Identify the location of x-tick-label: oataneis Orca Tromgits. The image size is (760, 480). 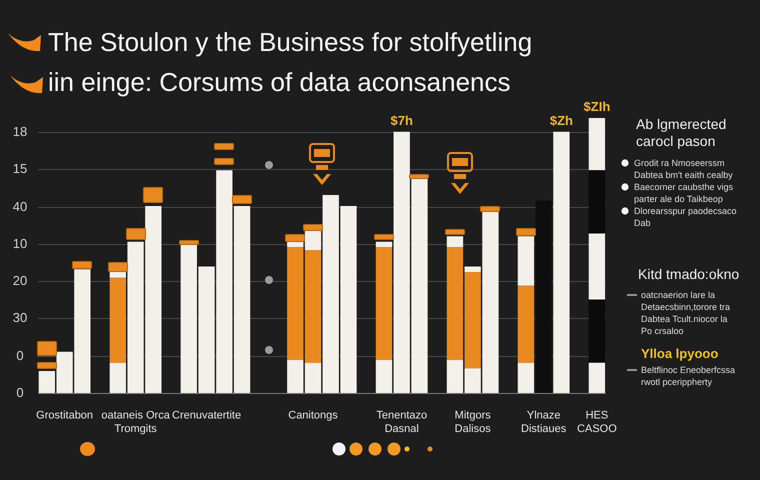
(136, 422).